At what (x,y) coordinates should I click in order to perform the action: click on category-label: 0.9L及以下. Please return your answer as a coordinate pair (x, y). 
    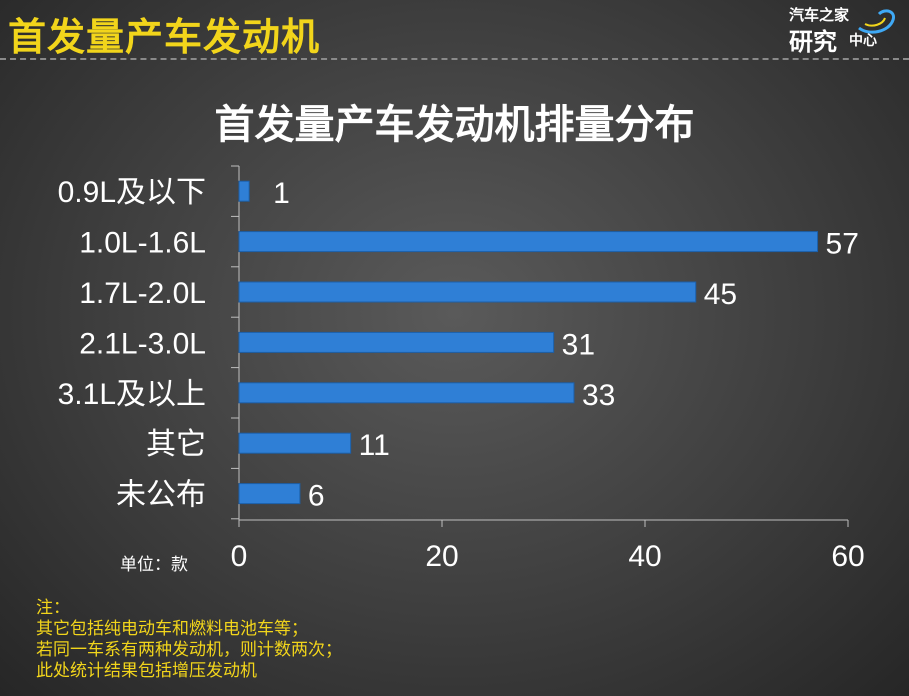
    Looking at the image, I should click on (132, 192).